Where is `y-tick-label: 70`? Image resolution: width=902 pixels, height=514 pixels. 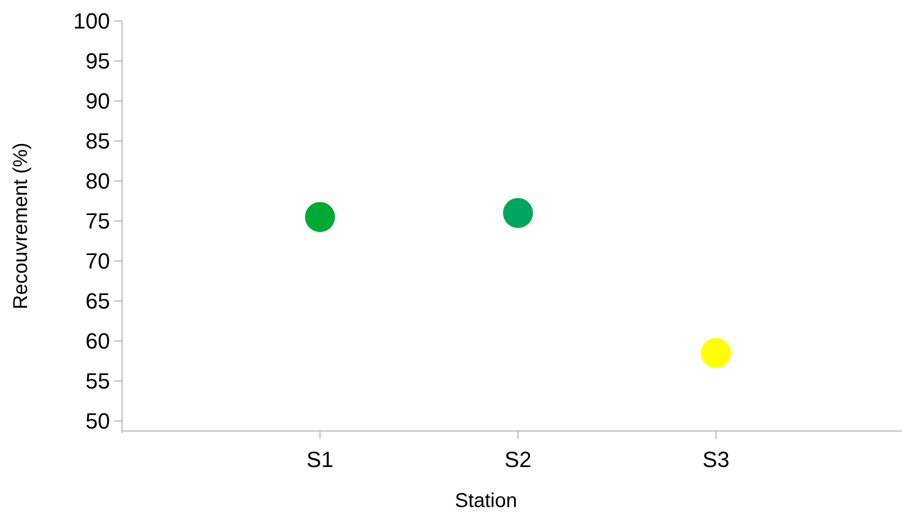 y-tick-label: 70 is located at coordinates (98, 261).